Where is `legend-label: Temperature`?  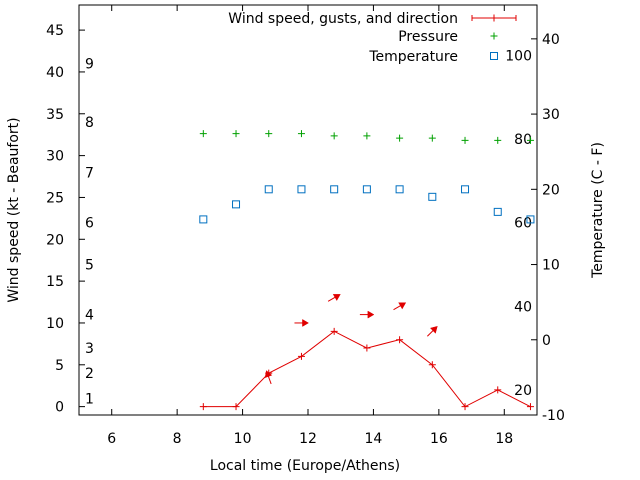
legend-label: Temperature is located at coordinates (413, 57).